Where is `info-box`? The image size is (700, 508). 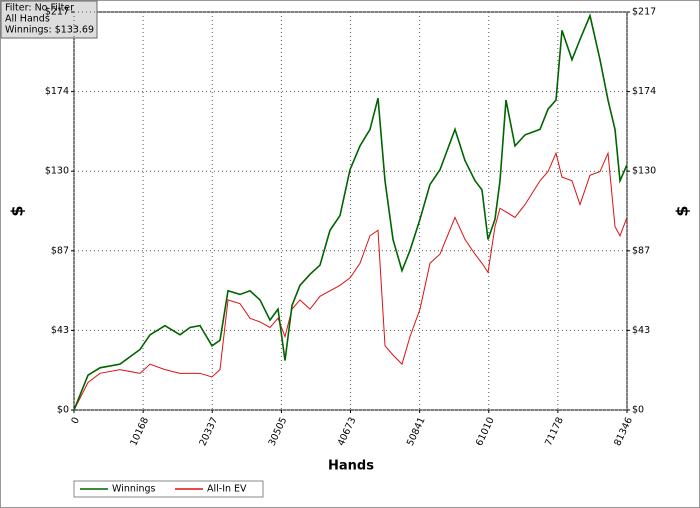 info-box is located at coordinates (49, 19).